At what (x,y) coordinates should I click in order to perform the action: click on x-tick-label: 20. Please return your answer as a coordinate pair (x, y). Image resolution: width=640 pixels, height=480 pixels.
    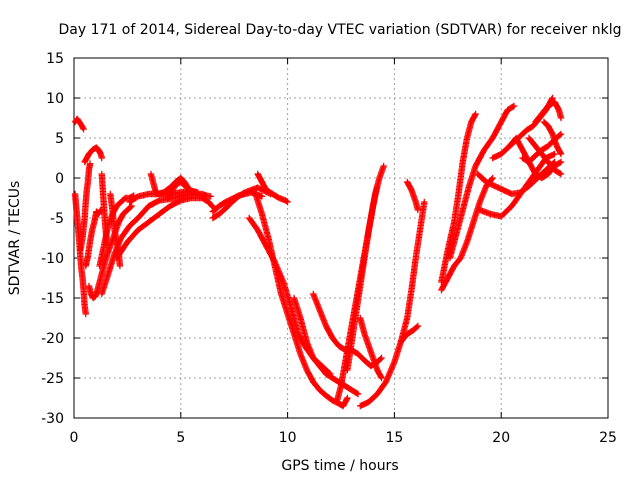
    Looking at the image, I should click on (501, 438).